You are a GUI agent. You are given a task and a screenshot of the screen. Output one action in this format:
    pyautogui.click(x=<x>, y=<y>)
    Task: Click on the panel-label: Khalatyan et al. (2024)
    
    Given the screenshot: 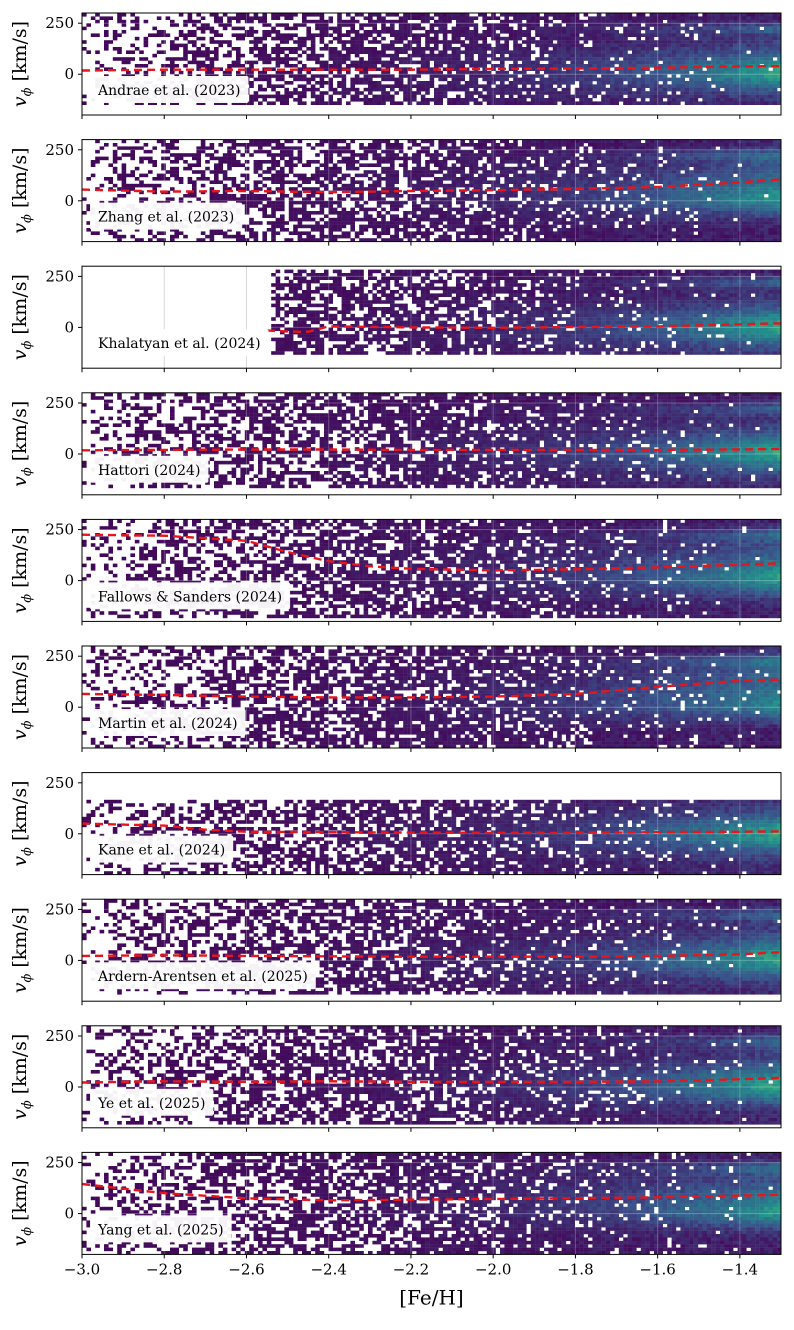 What is the action you would take?
    pyautogui.click(x=179, y=344)
    